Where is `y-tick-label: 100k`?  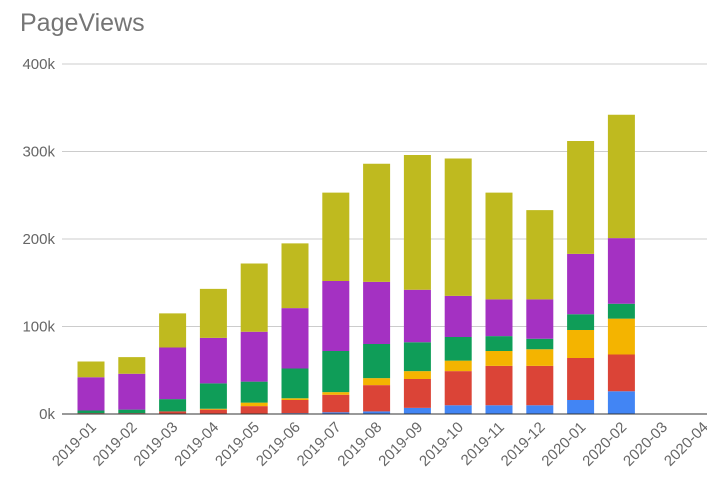
y-tick-label: 100k is located at coordinates (38, 327).